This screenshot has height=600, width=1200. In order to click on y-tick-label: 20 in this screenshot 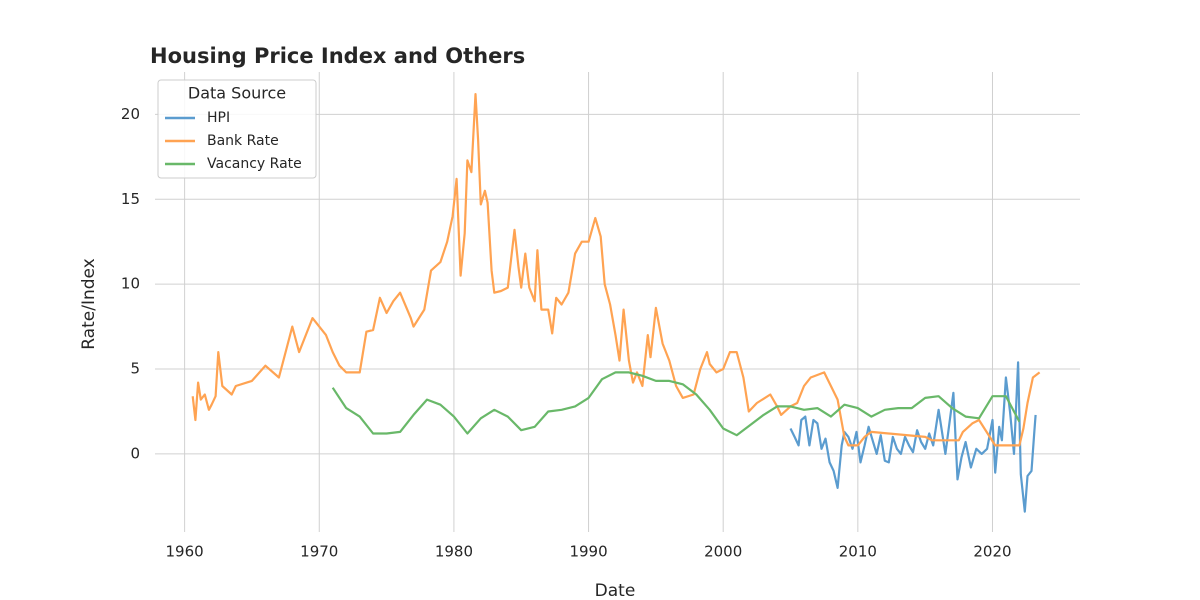, I will do `click(130, 114)`.